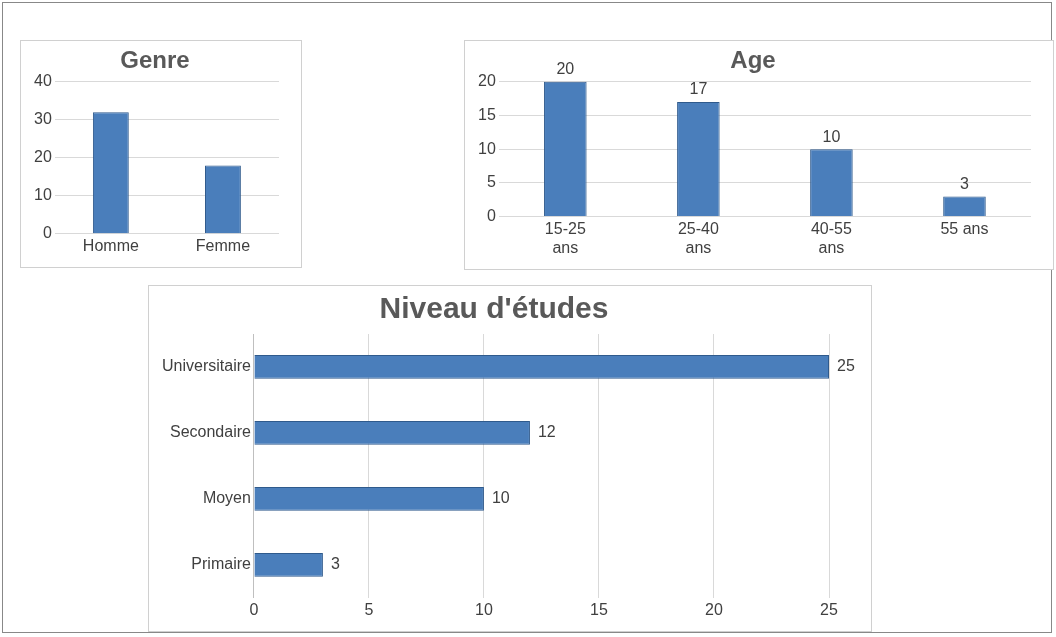 The width and height of the screenshot is (1056, 637). What do you see at coordinates (369, 609) in the screenshot?
I see `x-tick-label: 5` at bounding box center [369, 609].